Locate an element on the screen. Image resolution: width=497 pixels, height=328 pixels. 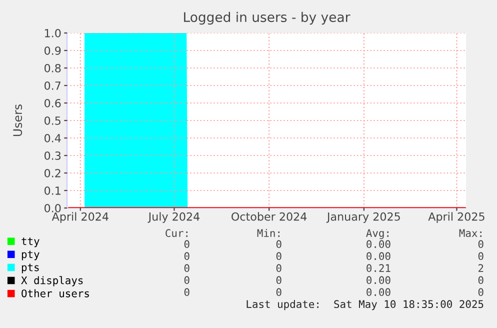
y-tick-label: 0.8 is located at coordinates (52, 68).